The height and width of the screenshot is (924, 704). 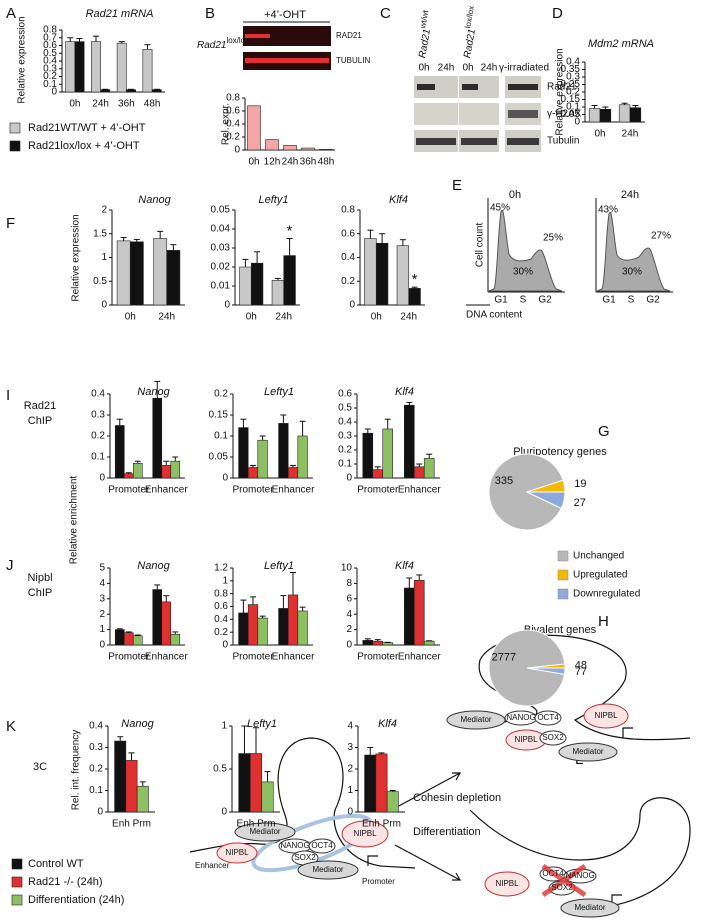 I want to click on phase-label: G1, so click(x=501, y=300).